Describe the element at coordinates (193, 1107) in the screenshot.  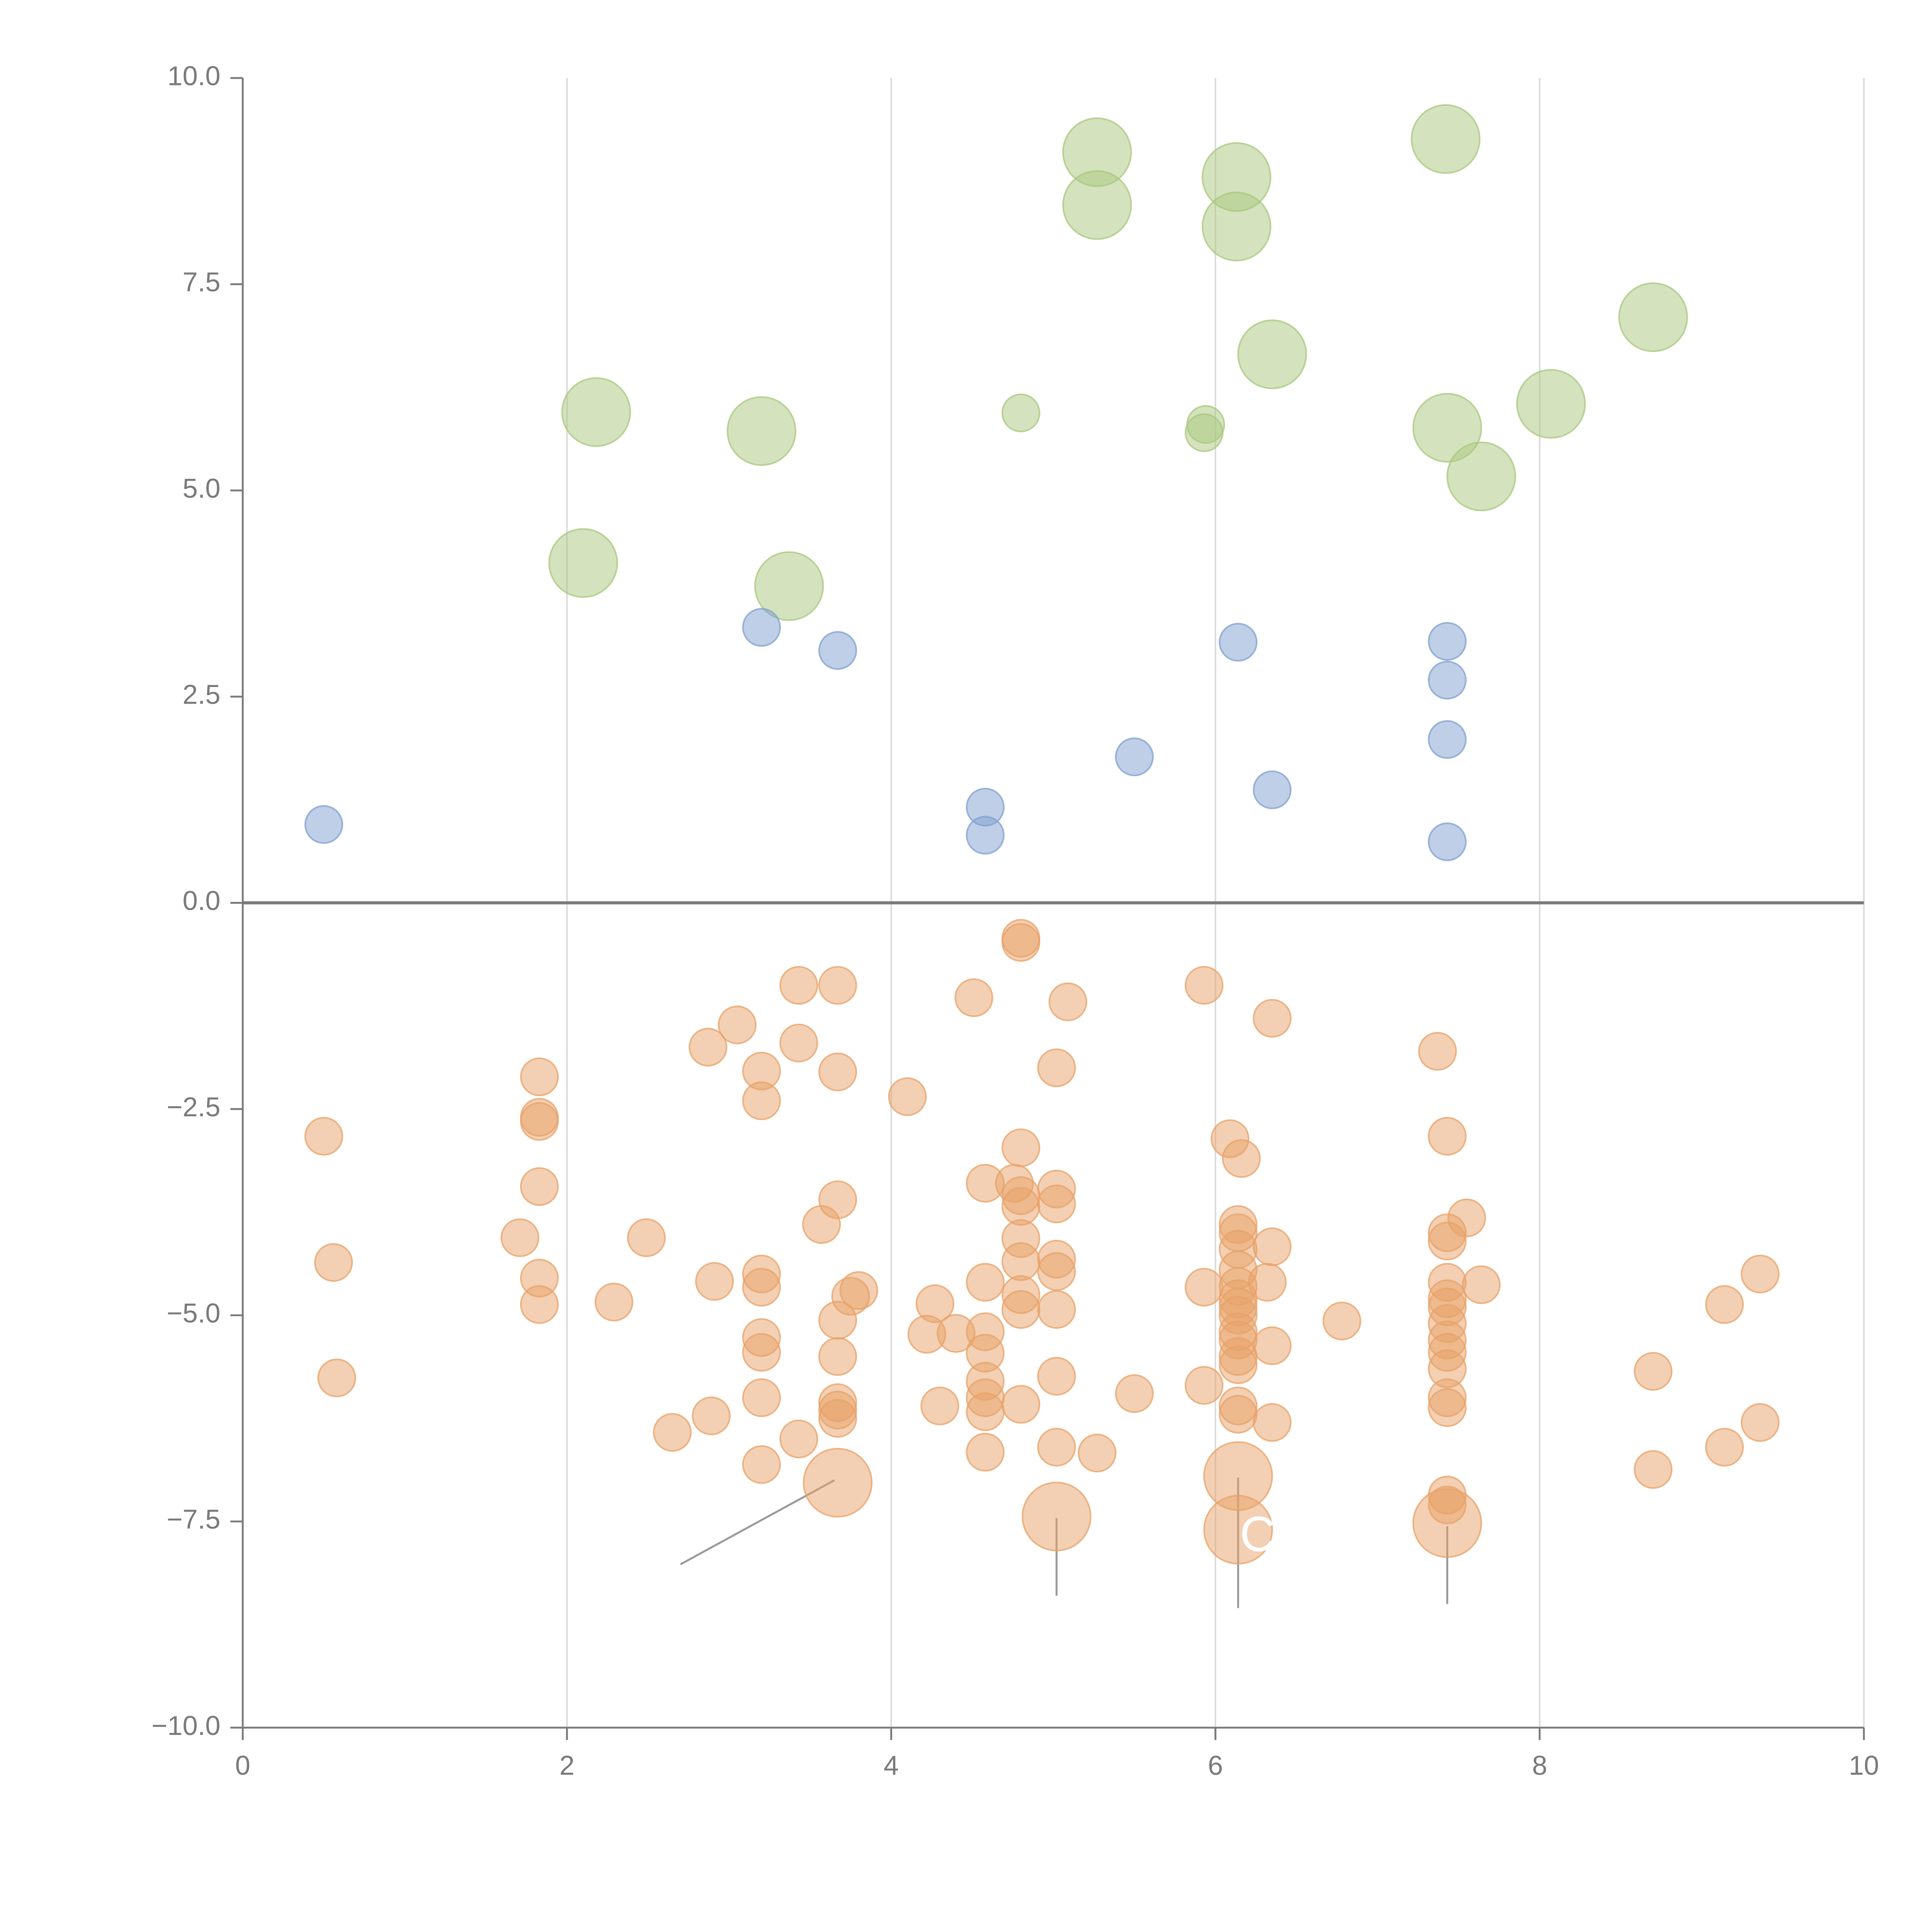
I see `y-tick-label: −2.5` at that location.